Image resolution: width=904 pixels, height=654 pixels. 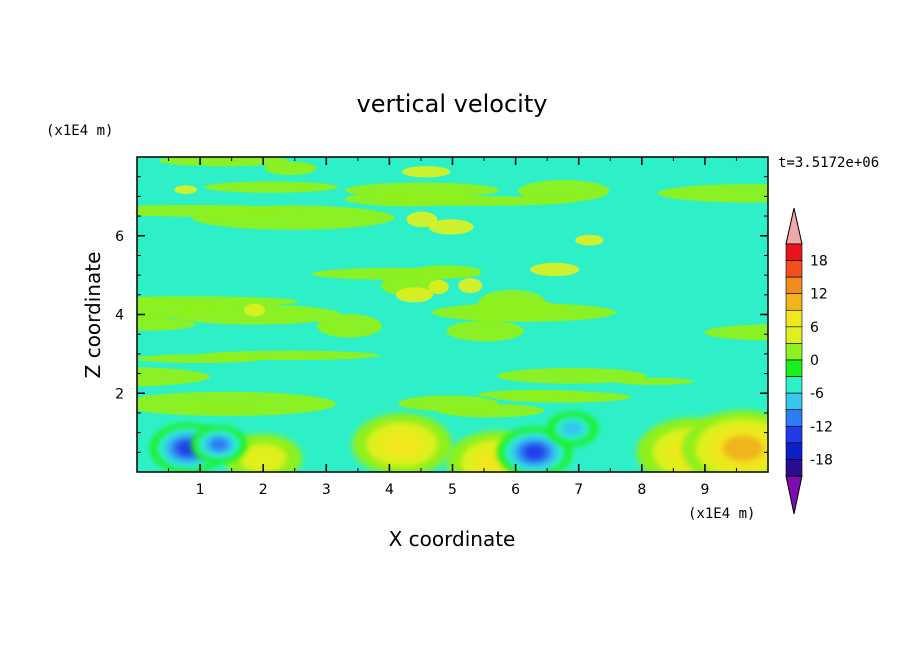 I want to click on y-axis-label: Z coordinate, so click(x=93, y=315).